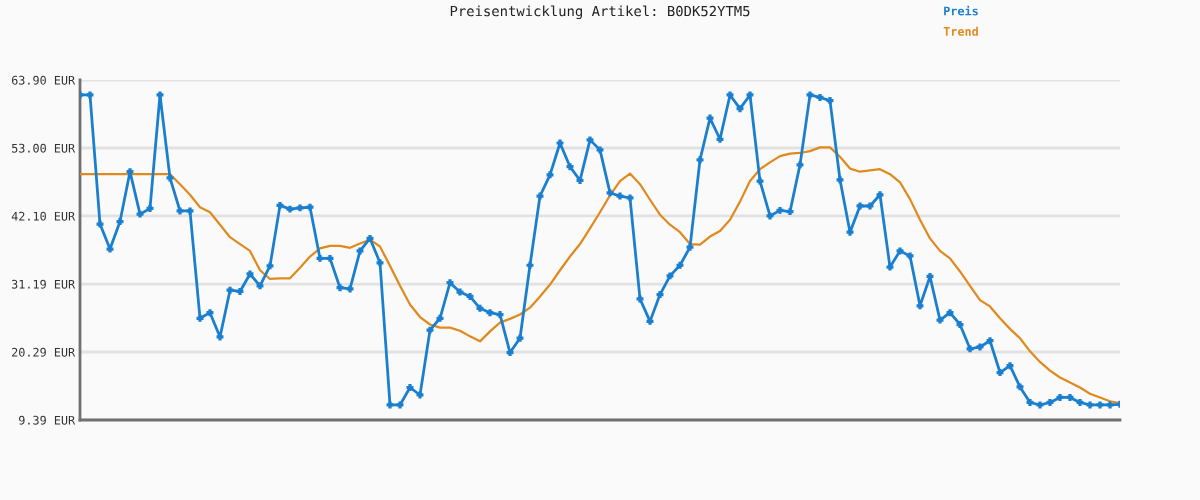  Describe the element at coordinates (43, 216) in the screenshot. I see `y-tick-label: 42.10 EUR` at that location.